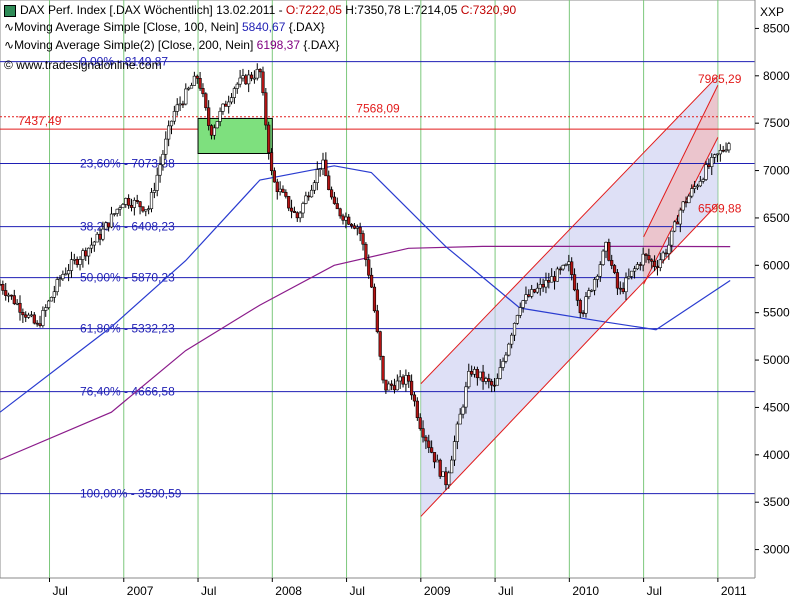 The width and height of the screenshot is (800, 600). I want to click on y-tick-label: 8500, so click(776, 28).